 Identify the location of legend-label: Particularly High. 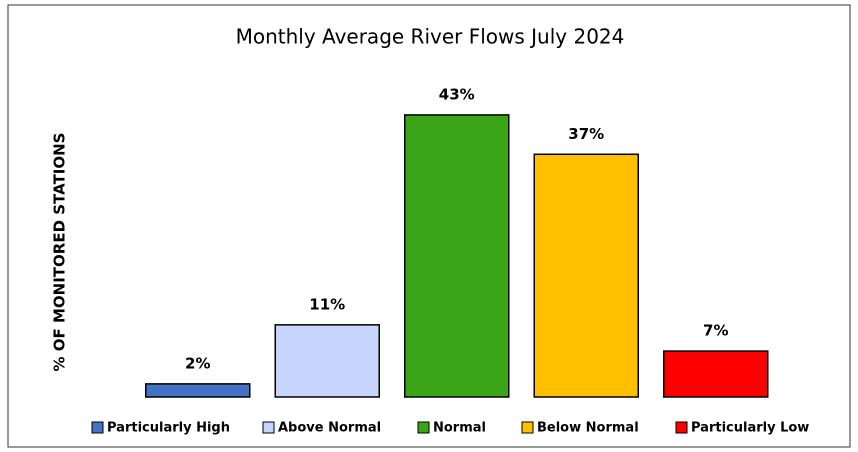
(168, 428).